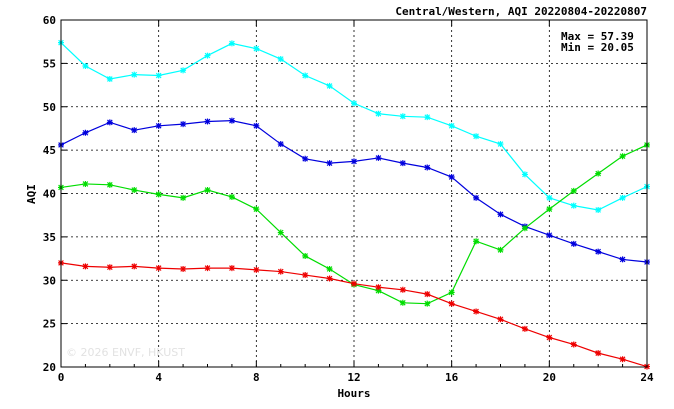  Describe the element at coordinates (158, 377) in the screenshot. I see `x-tick-label: 4` at that location.